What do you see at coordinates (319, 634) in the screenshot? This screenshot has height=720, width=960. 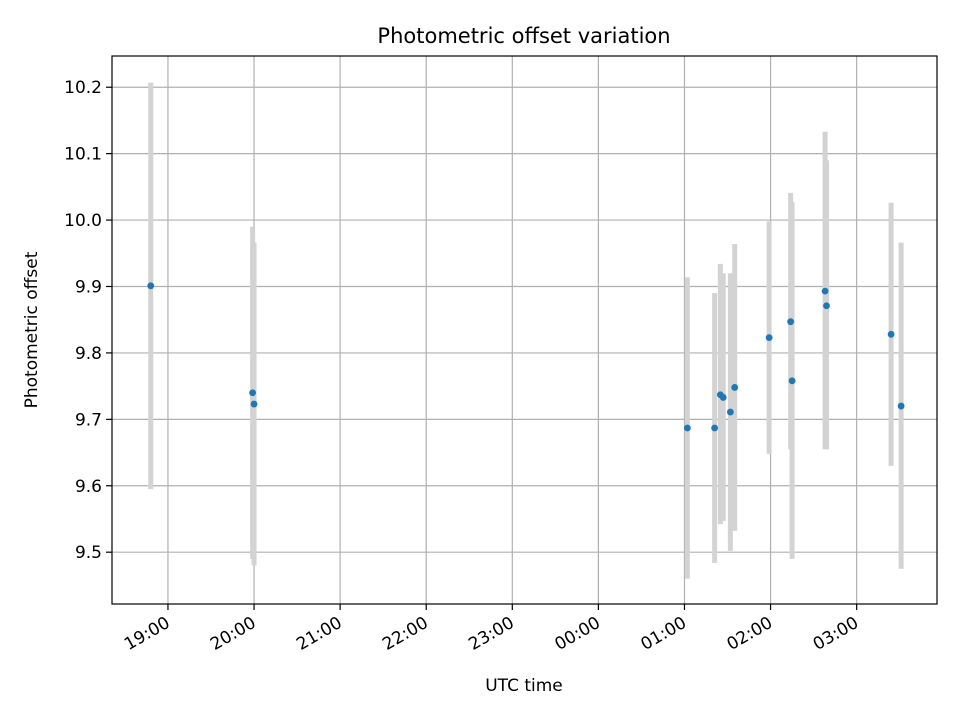 I see `x-tick-label: 21:00` at bounding box center [319, 634].